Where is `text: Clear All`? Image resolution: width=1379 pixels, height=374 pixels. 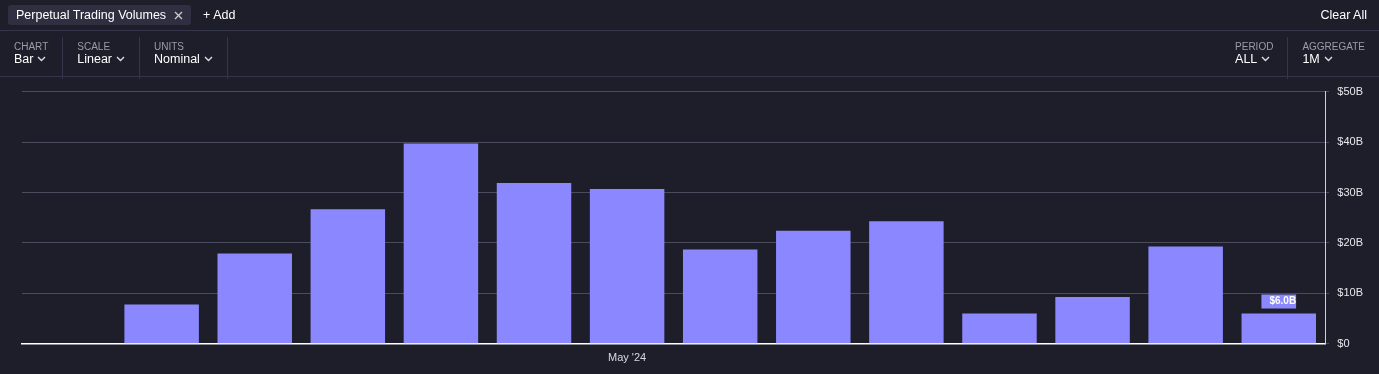
text: Clear All is located at coordinates (1343, 15).